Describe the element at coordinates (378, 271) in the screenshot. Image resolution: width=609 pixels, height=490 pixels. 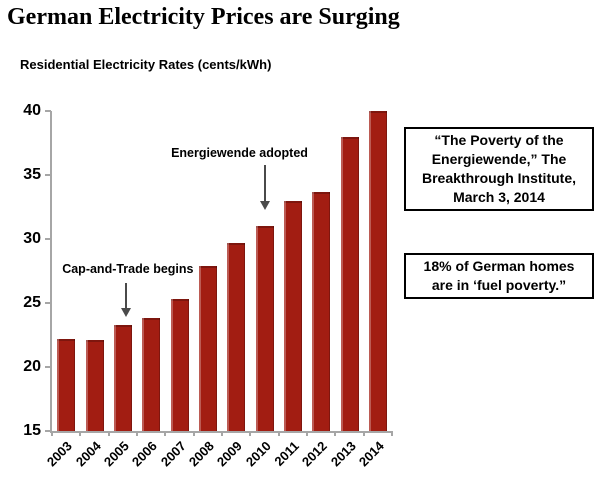
I see `bar-2014` at that location.